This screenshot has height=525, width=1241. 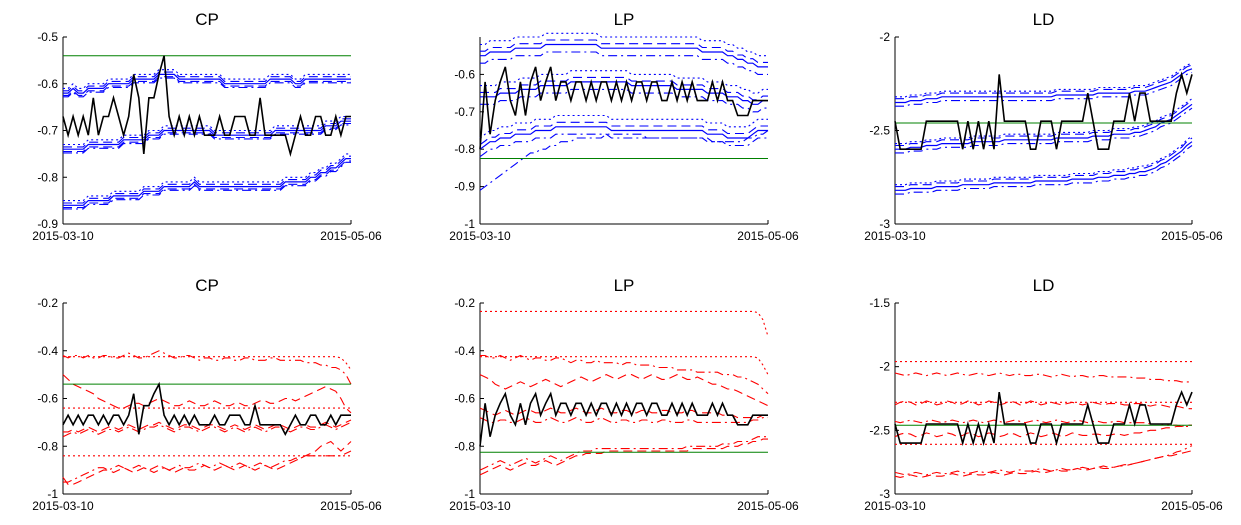 I want to click on subplot-3: LD -3 -2.5 -2 2015-03-10 2015-05-06, so click(x=1043, y=126).